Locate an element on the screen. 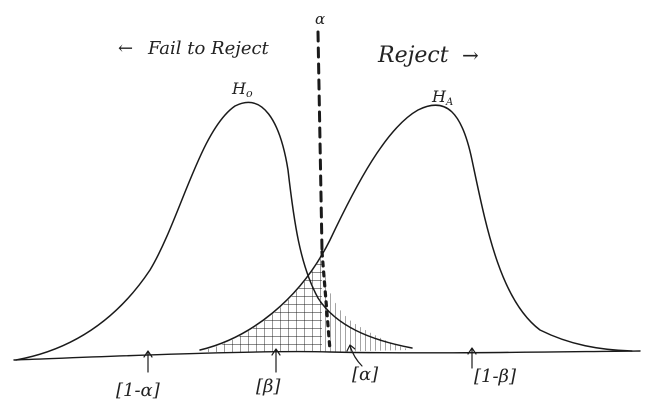 This screenshot has width=651, height=416. h0-label: Ho is located at coordinates (242, 89).